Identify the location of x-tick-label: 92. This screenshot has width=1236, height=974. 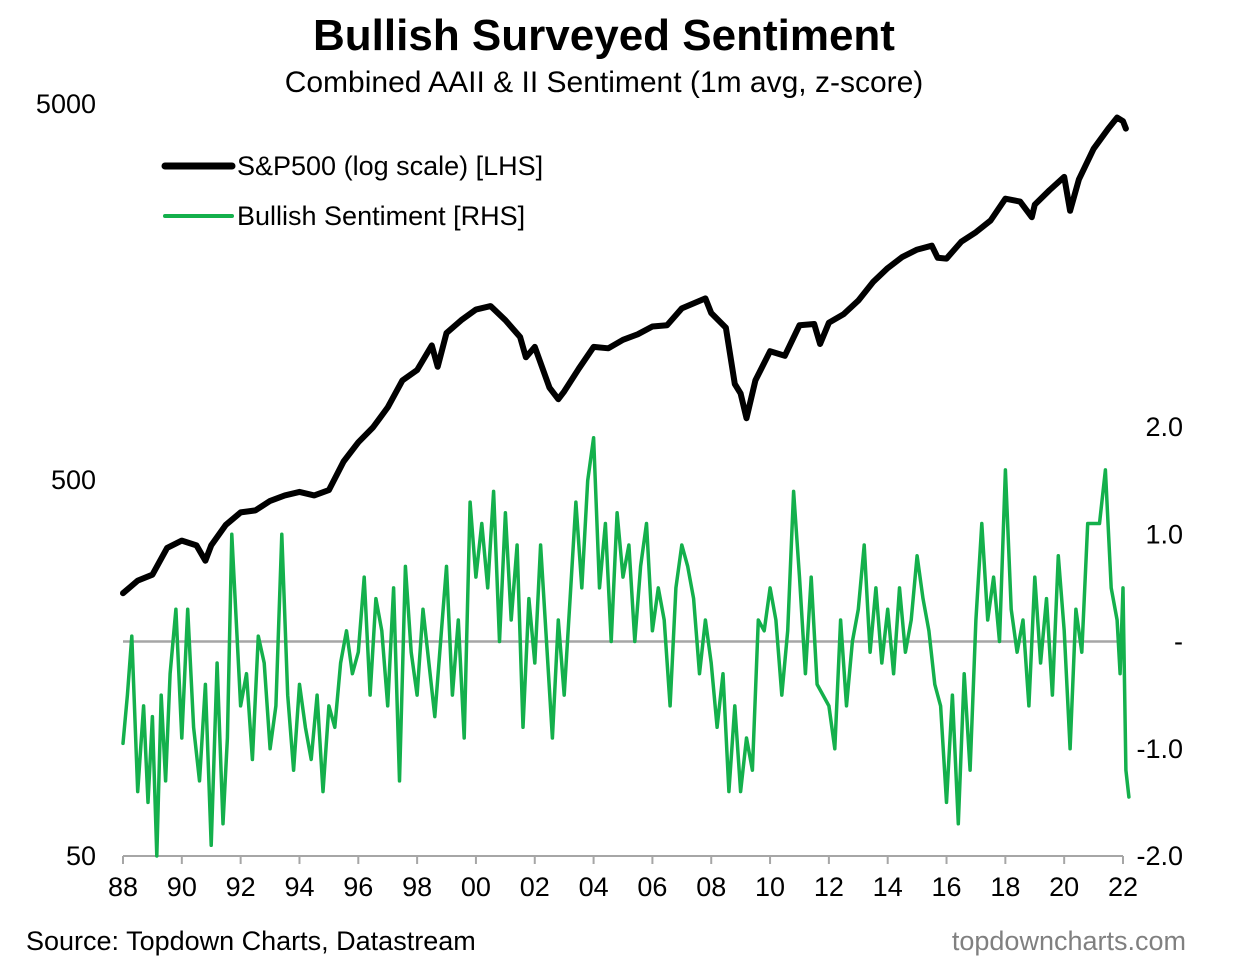
(241, 887).